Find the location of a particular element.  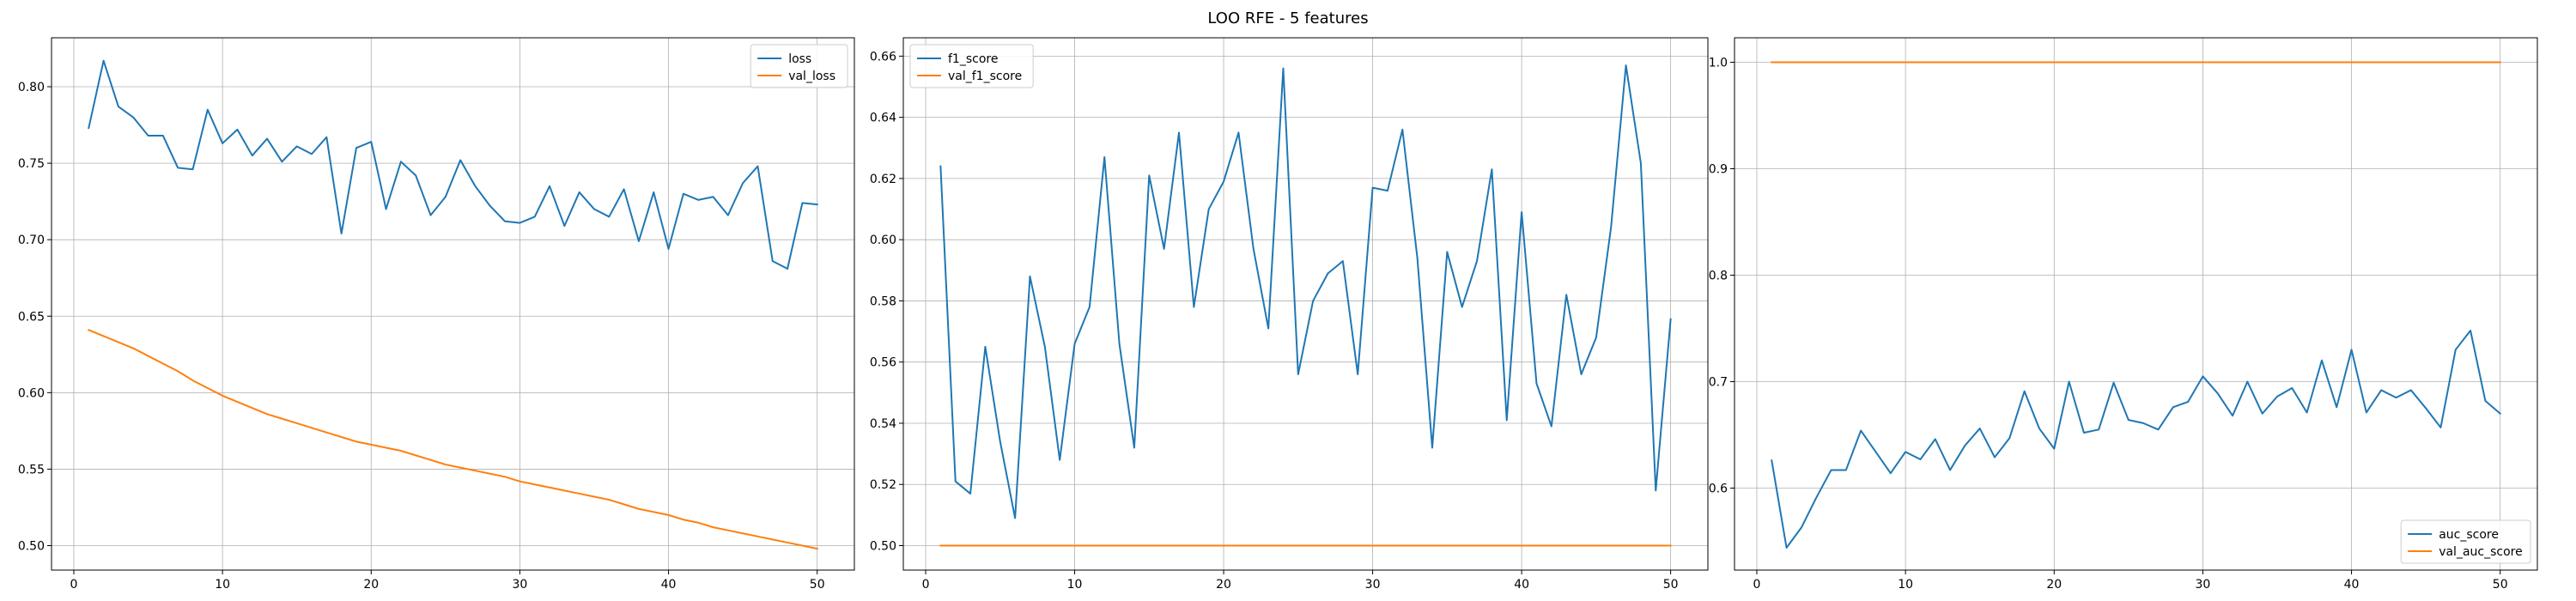

y-tick-label: 0.55 is located at coordinates (32, 470).